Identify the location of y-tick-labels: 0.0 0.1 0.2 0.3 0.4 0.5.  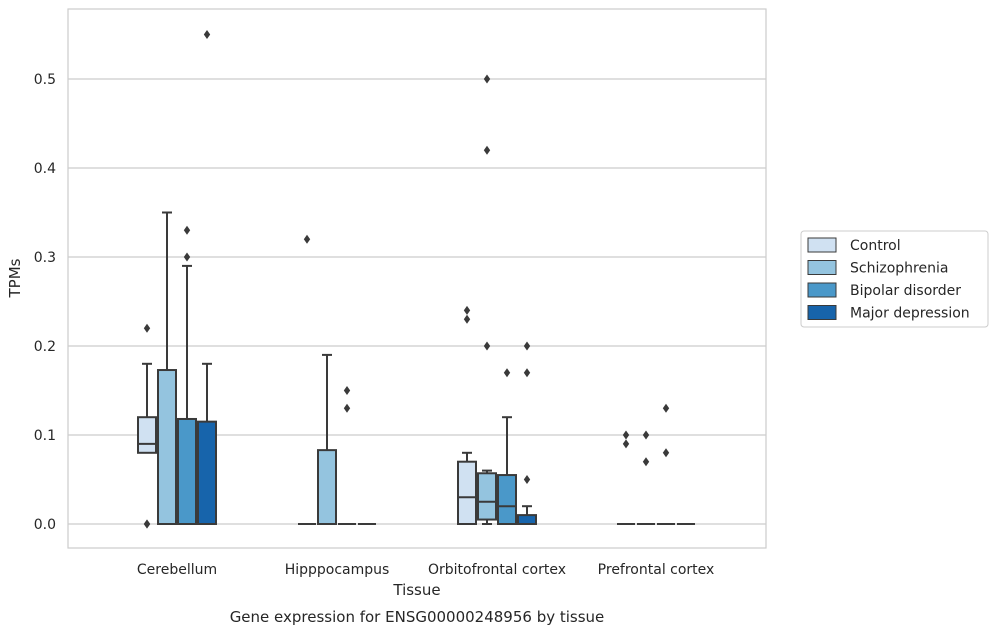
(45, 302).